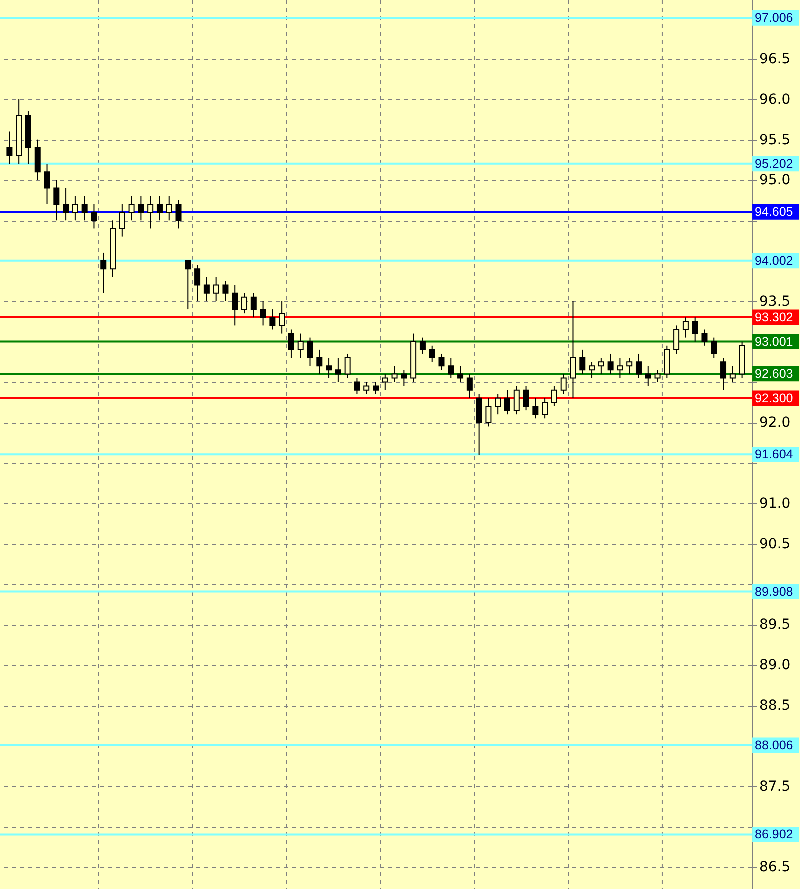  I want to click on y-tick-label: 96.0, so click(775, 100).